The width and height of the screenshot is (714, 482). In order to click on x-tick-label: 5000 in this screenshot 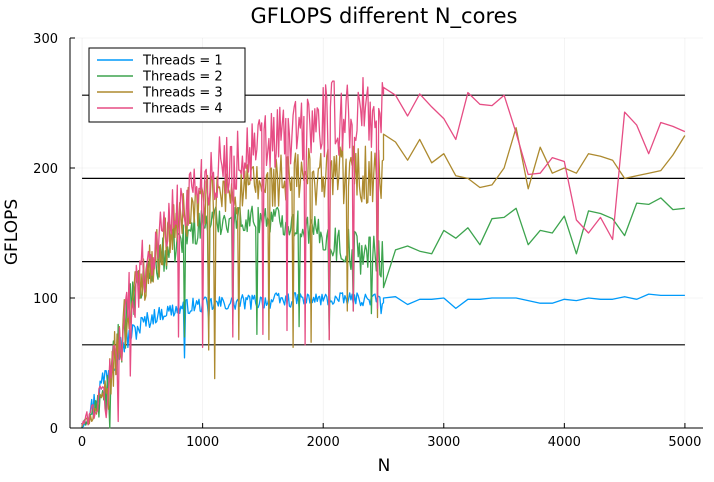, I will do `click(684, 442)`.